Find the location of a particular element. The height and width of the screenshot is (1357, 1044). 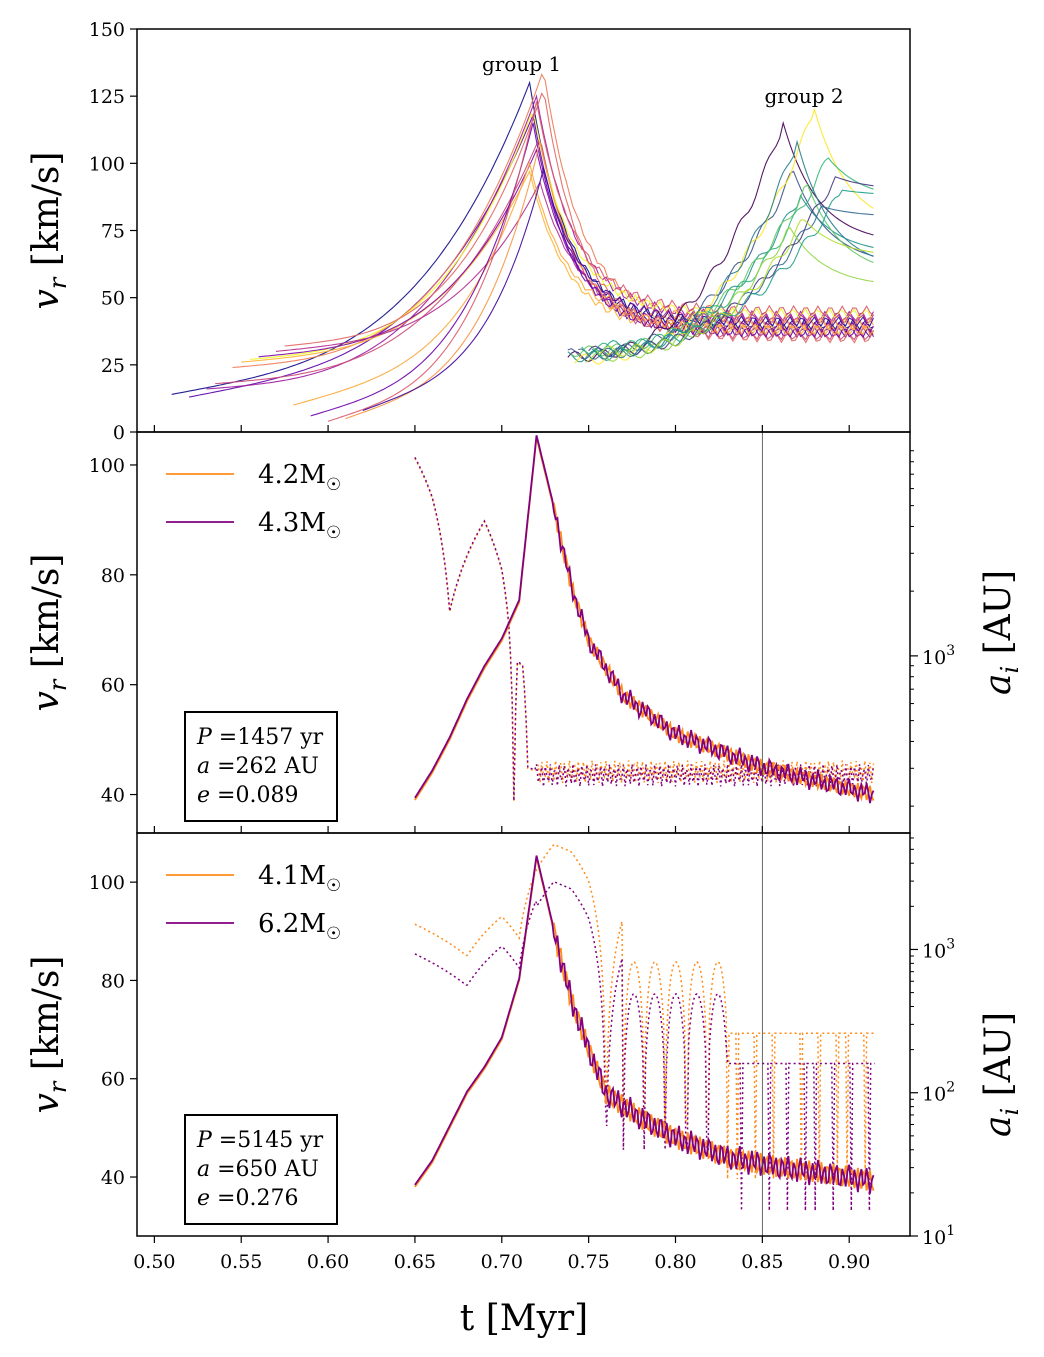

legend-label: 4.2M☉ is located at coordinates (299, 477).